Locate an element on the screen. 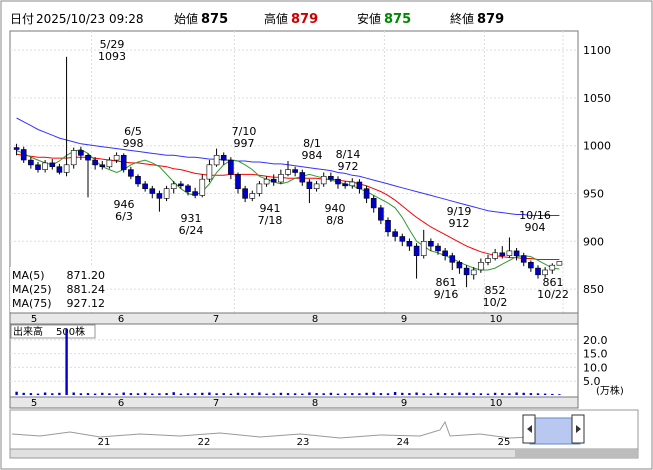 The width and height of the screenshot is (653, 470). volume-grid is located at coordinates (294, 360).